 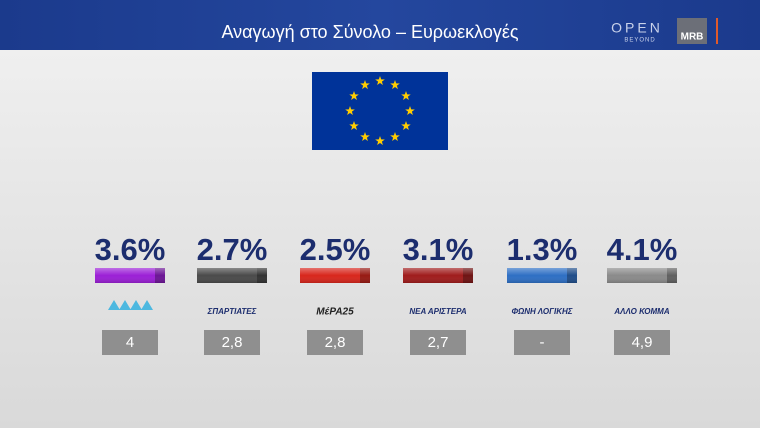 What do you see at coordinates (380, 110) in the screenshot?
I see `flag-stars` at bounding box center [380, 110].